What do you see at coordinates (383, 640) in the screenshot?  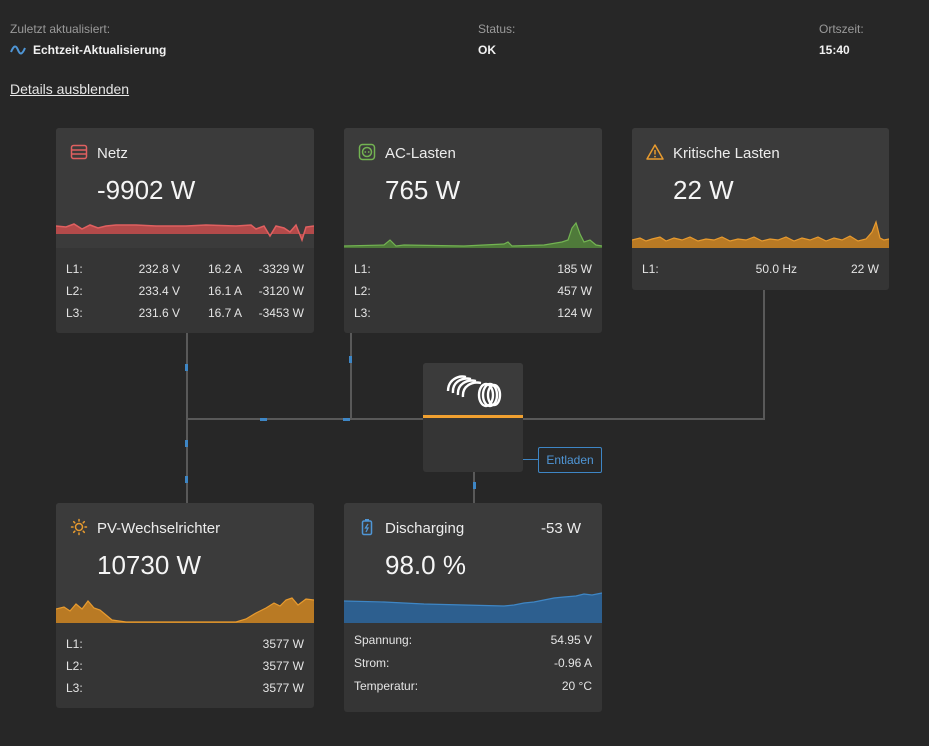 I see `voltage-label: Spannung:` at bounding box center [383, 640].